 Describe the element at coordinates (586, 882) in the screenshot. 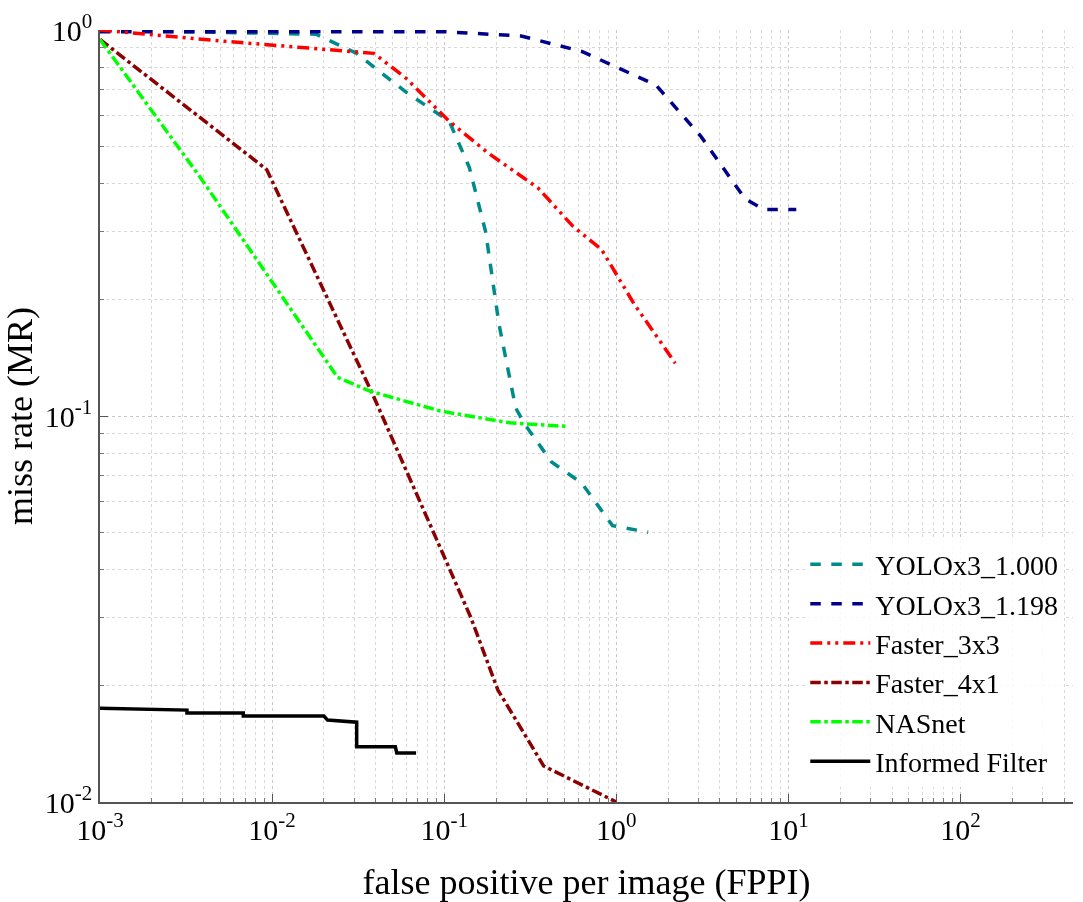

I see `x-axis-title: false positive per image (FPPI)` at that location.